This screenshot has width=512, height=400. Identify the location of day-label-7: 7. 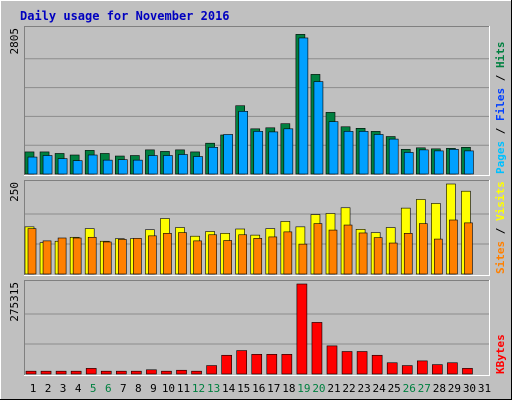
(123, 388).